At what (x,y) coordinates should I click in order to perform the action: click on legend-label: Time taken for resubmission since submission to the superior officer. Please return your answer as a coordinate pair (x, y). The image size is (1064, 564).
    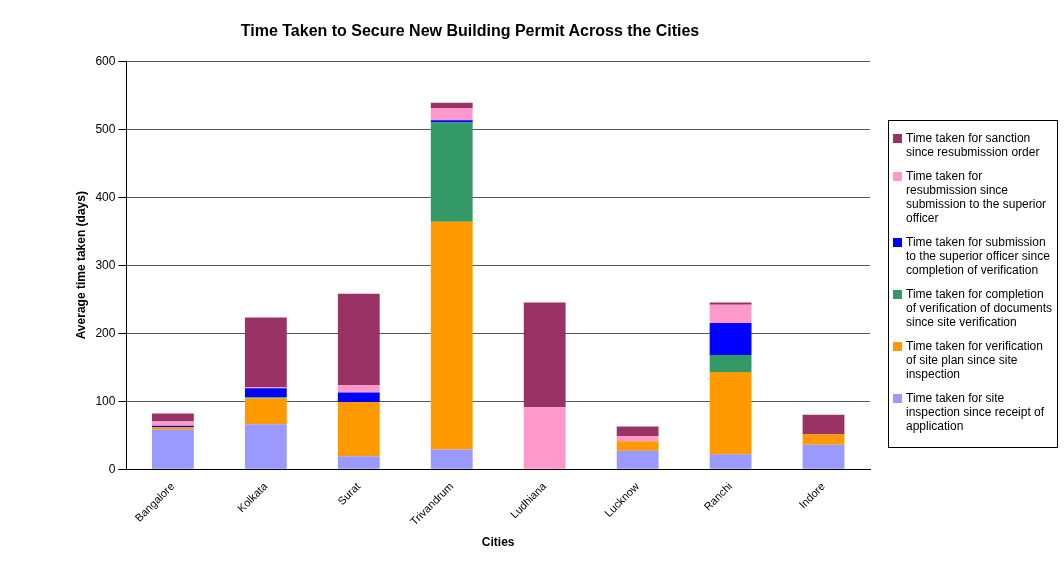
    Looking at the image, I should click on (977, 197).